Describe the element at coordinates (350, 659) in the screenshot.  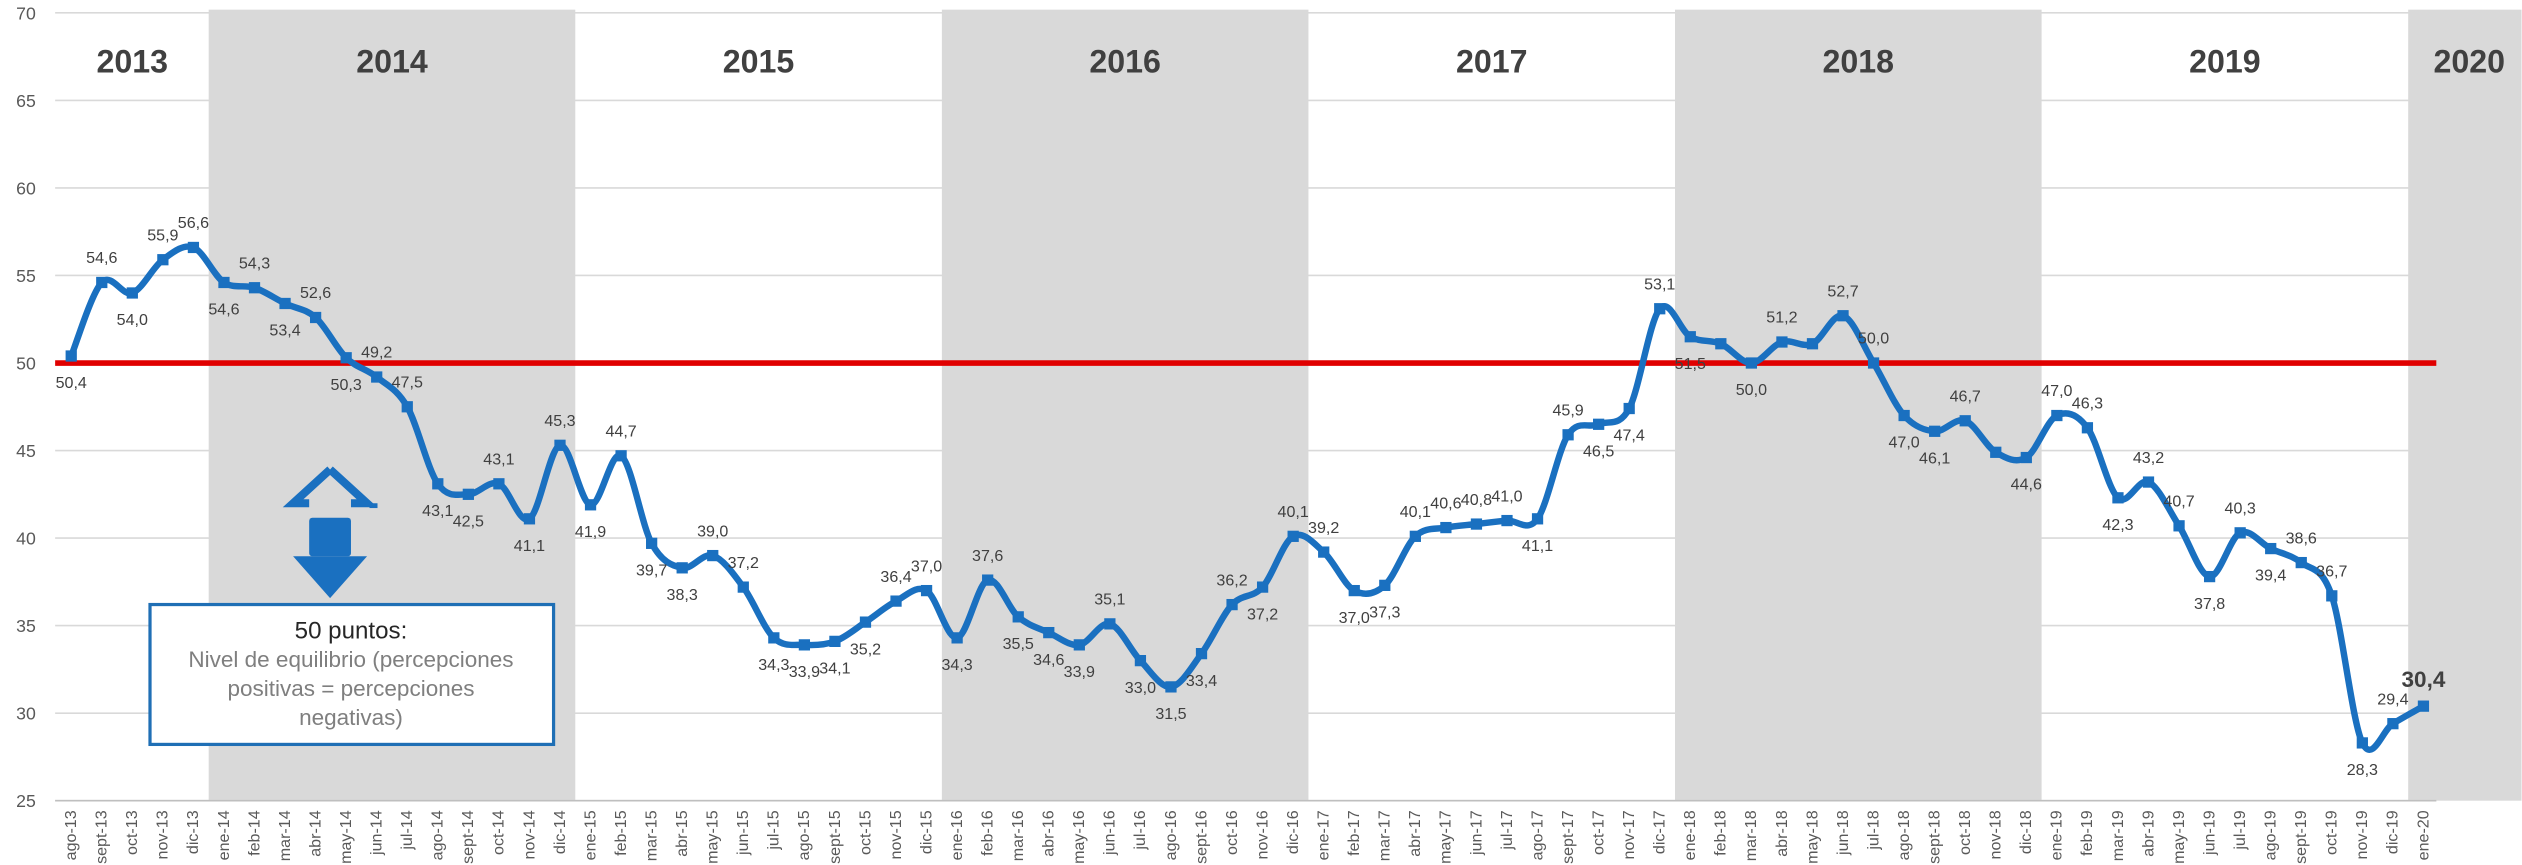
I see `annotation-line: Nivel de equilibrio (percepciones` at that location.